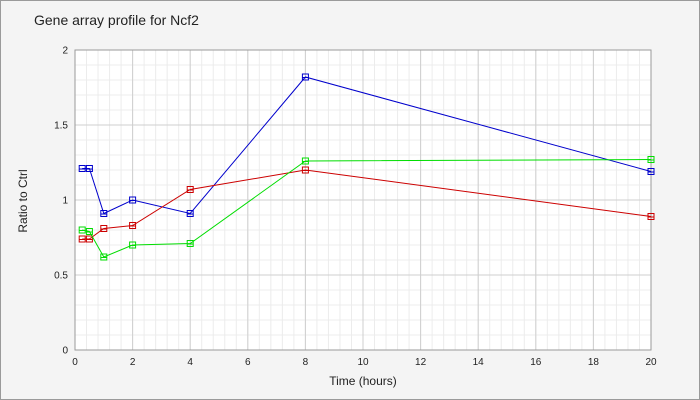 Image resolution: width=700 pixels, height=400 pixels. I want to click on x-tick-label: 20, so click(651, 362).